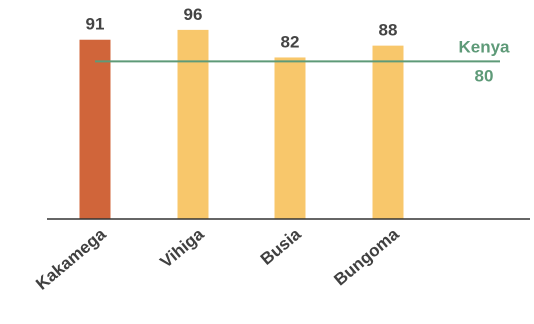  What do you see at coordinates (388, 30) in the screenshot?
I see `data-label-bungoma: 88` at bounding box center [388, 30].